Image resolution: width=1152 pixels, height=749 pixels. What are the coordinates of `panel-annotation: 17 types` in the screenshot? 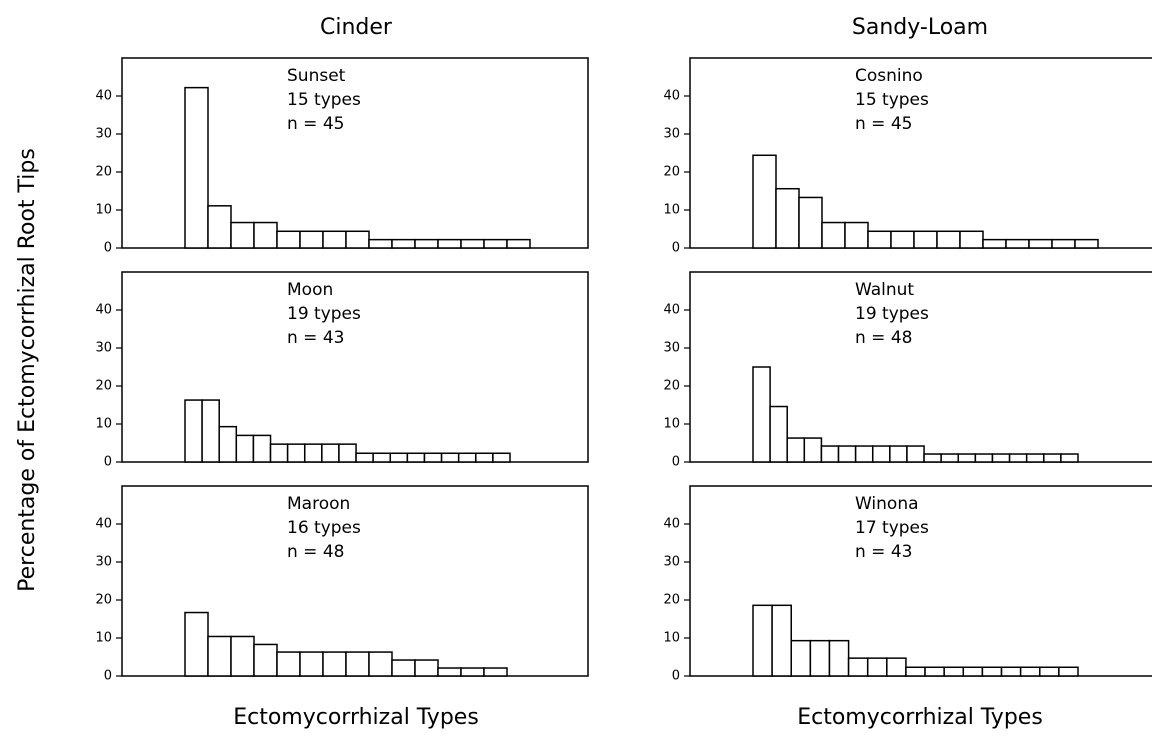 It's located at (892, 528).